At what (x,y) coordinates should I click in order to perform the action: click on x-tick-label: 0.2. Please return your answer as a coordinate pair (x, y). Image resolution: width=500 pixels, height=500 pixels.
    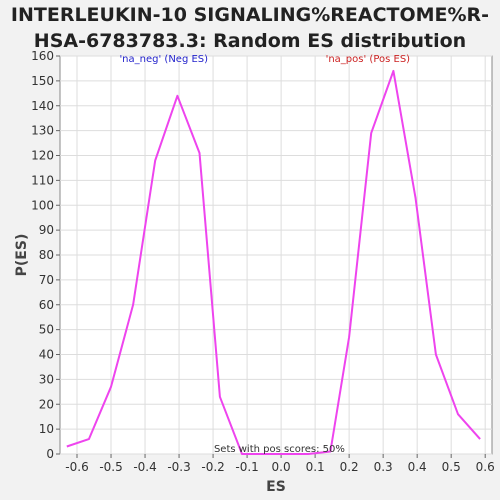
    Looking at the image, I should click on (349, 467).